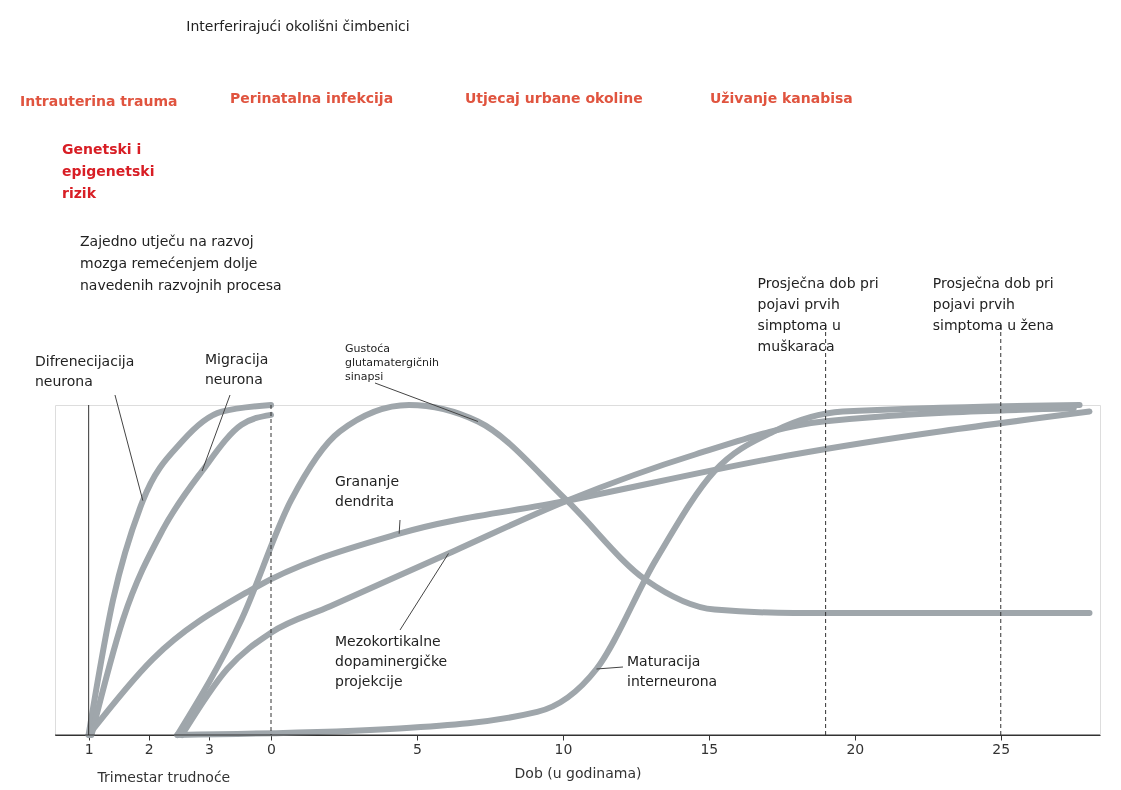 This screenshot has width=1121, height=790. I want to click on text: Genetski i epigenetski rizik, so click(108, 171).